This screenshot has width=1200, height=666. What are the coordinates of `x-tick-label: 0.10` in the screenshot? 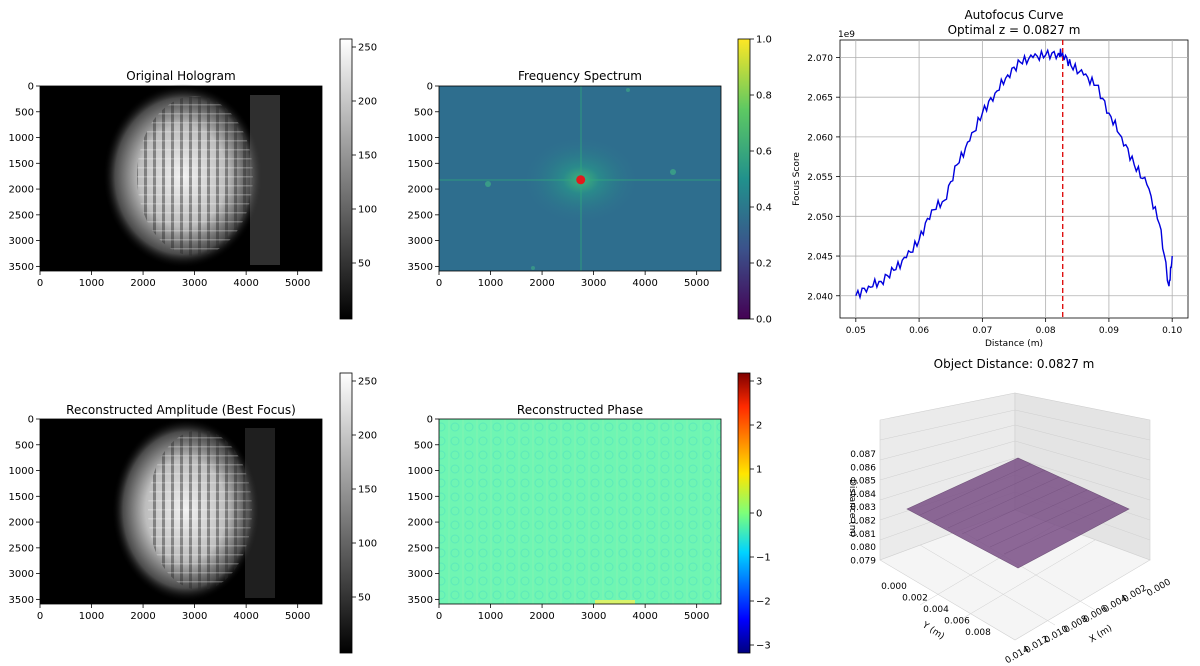 It's located at (1172, 331).